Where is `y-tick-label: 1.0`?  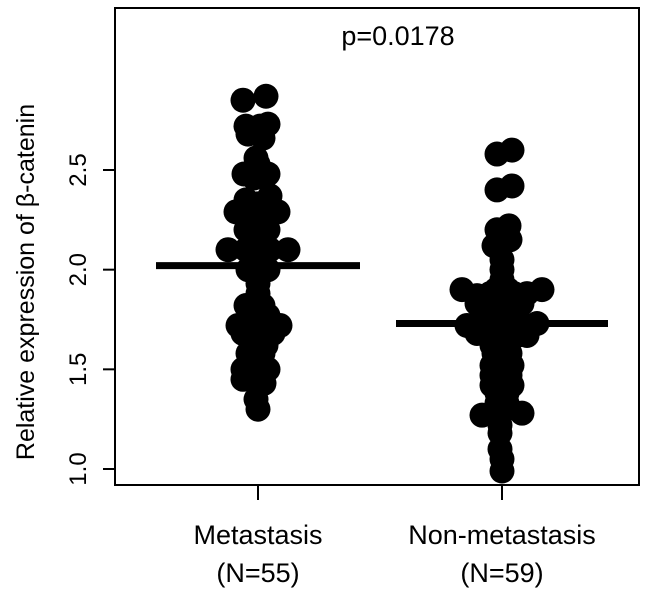 y-tick-label: 1.0 is located at coordinates (78, 468).